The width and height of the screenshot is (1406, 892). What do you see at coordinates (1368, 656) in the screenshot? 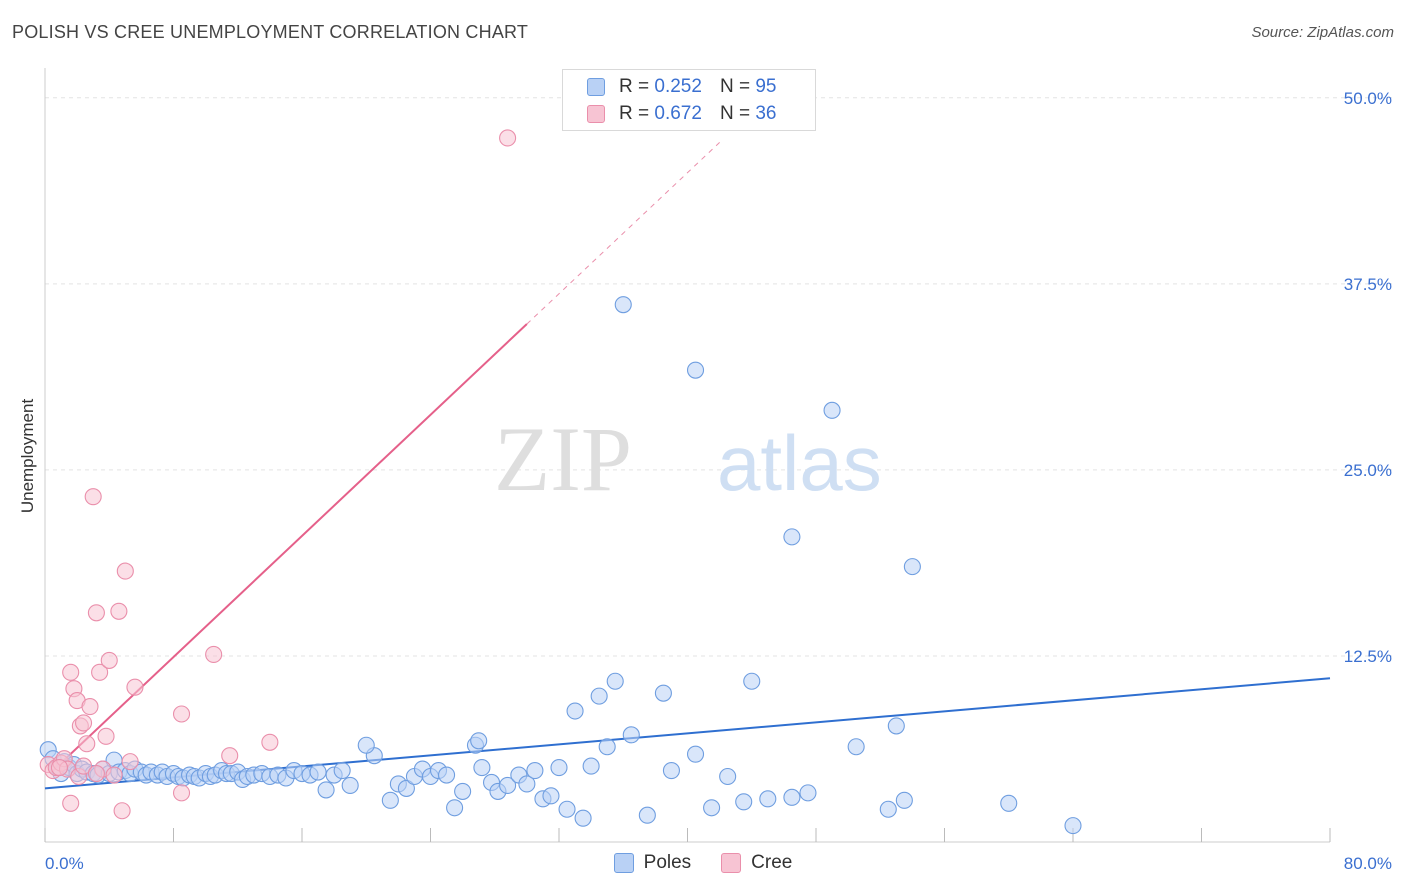
I see `y-tick-label: 12.5%` at bounding box center [1368, 656].